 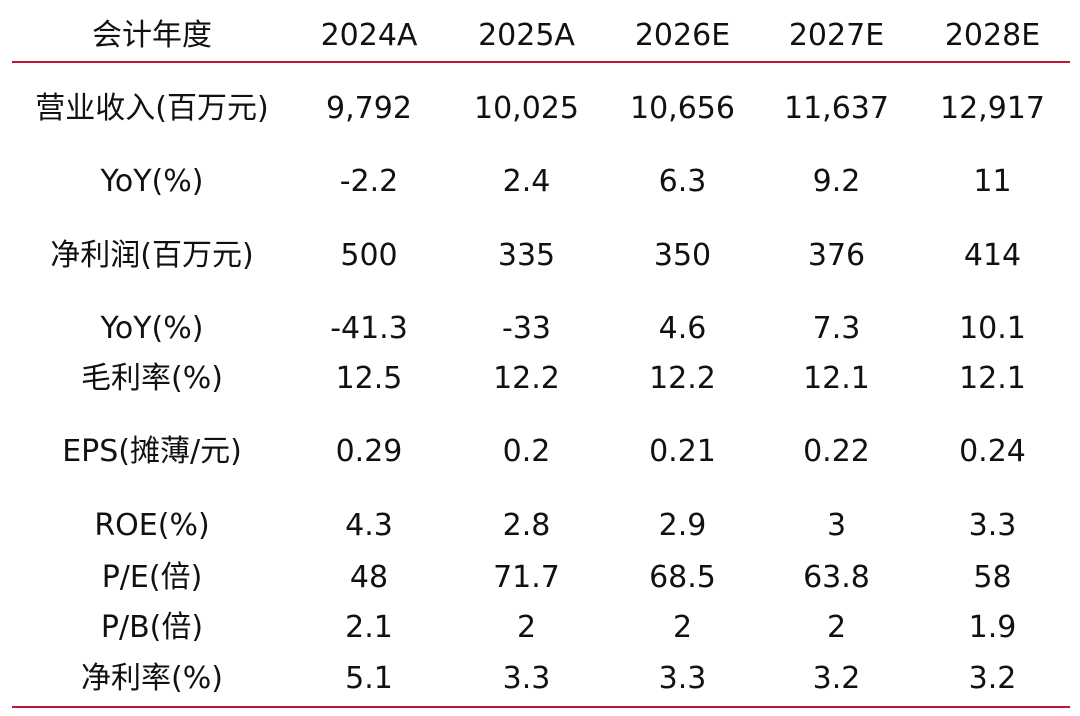 What do you see at coordinates (526, 255) in the screenshot?
I see `table-cell: 335` at bounding box center [526, 255].